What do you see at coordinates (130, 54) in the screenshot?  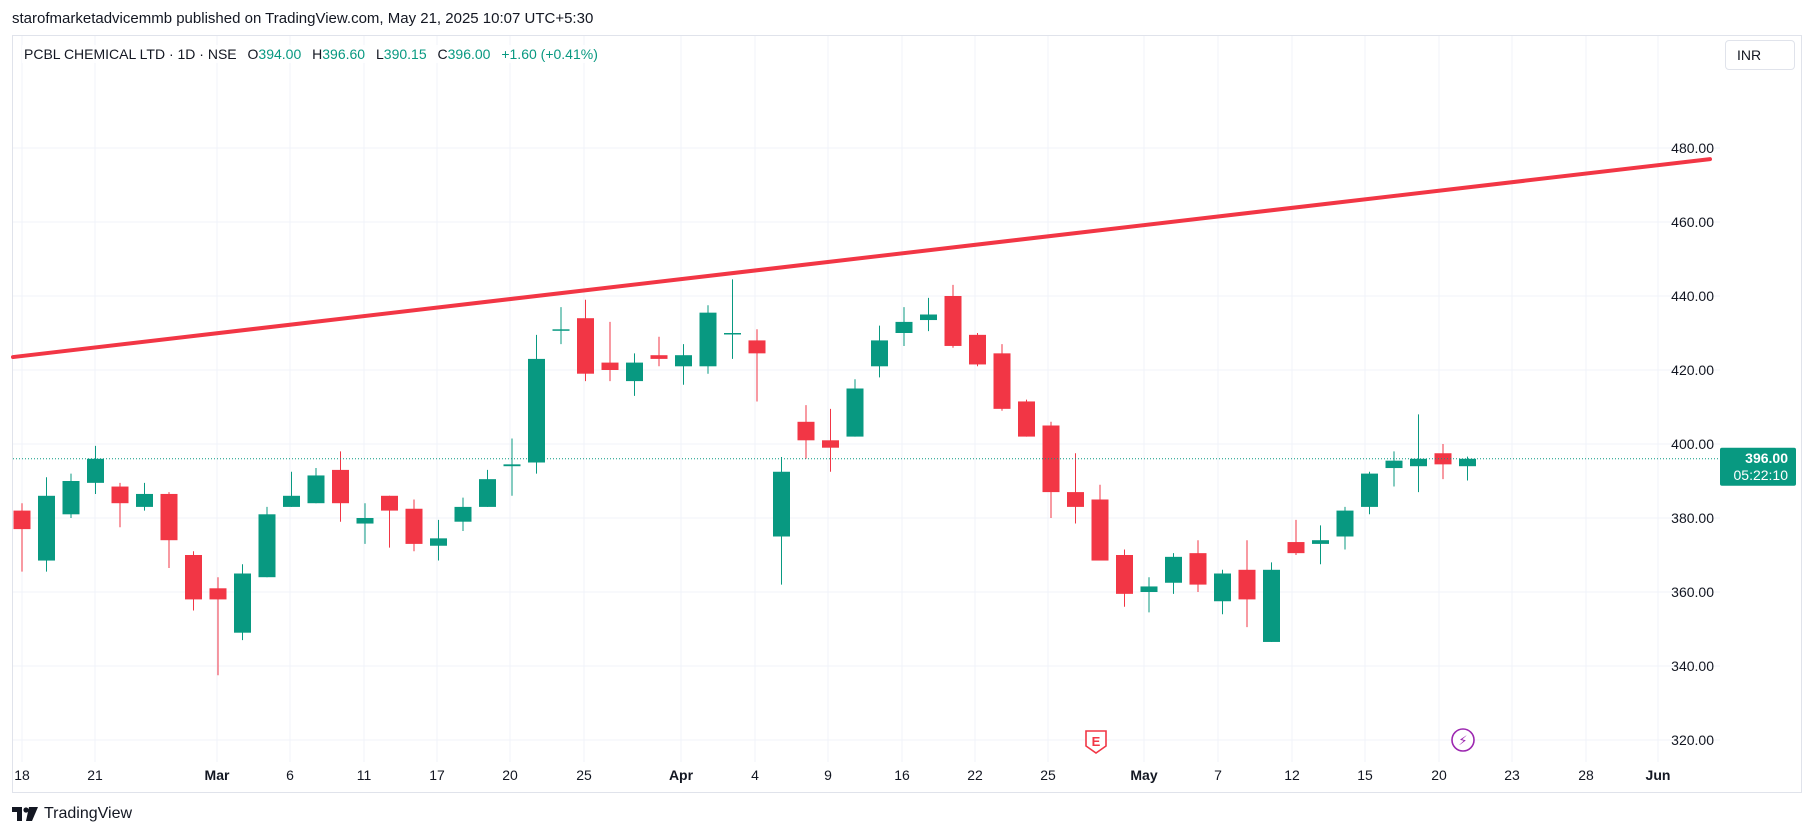 I see `symbol-title: PCBL CHEMICAL LTD · 1D · NSE` at bounding box center [130, 54].